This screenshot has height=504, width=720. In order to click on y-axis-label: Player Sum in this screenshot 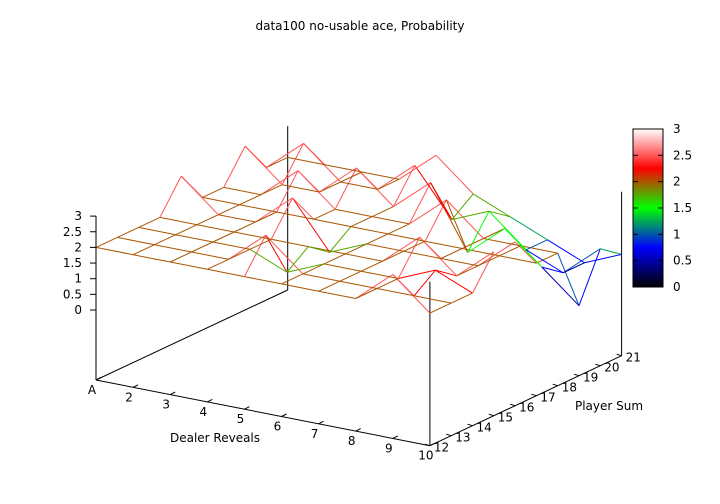, I will do `click(609, 406)`.